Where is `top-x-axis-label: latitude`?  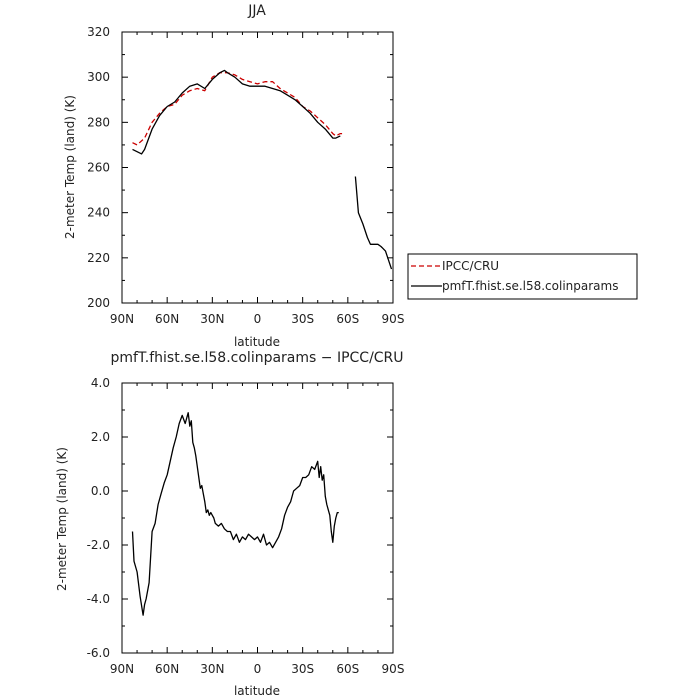 top-x-axis-label: latitude is located at coordinates (257, 342).